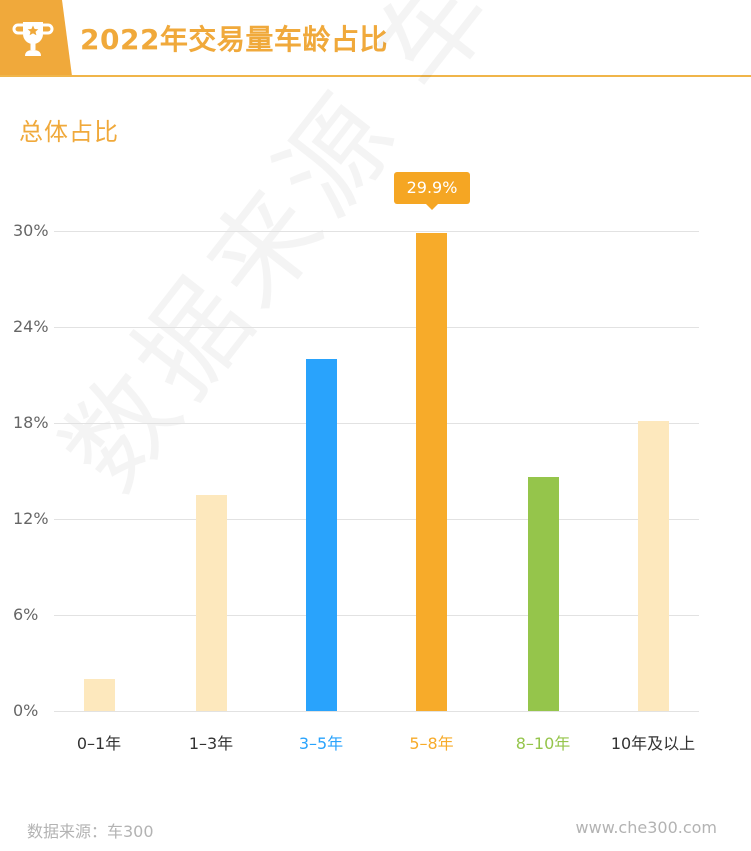 The image size is (751, 851). Describe the element at coordinates (26, 614) in the screenshot. I see `y-axis-tick-label: 6%` at that location.